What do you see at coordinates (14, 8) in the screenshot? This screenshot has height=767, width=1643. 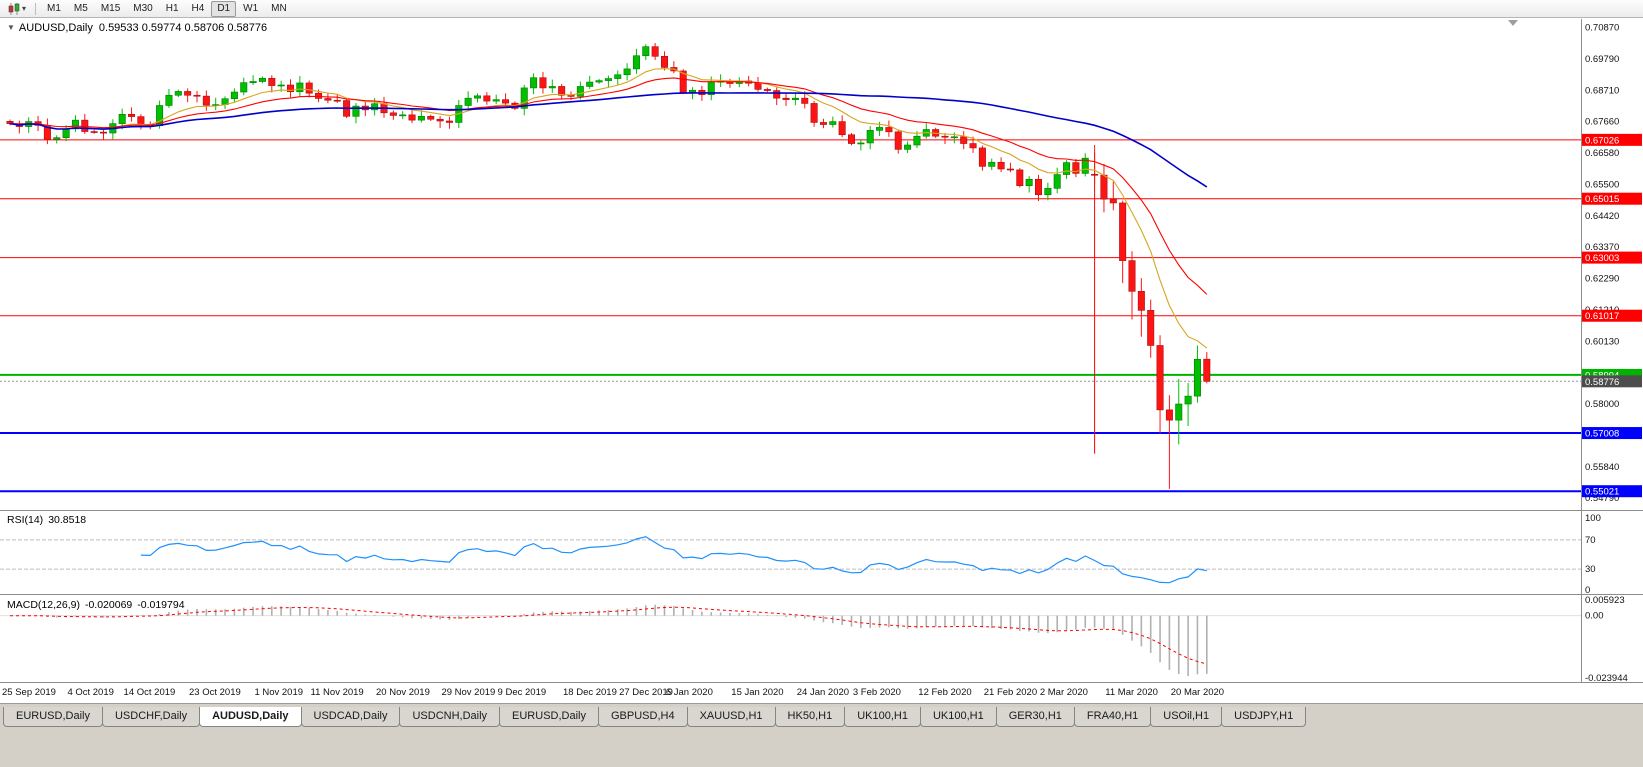 I see `candlestick-chart-icon` at bounding box center [14, 8].